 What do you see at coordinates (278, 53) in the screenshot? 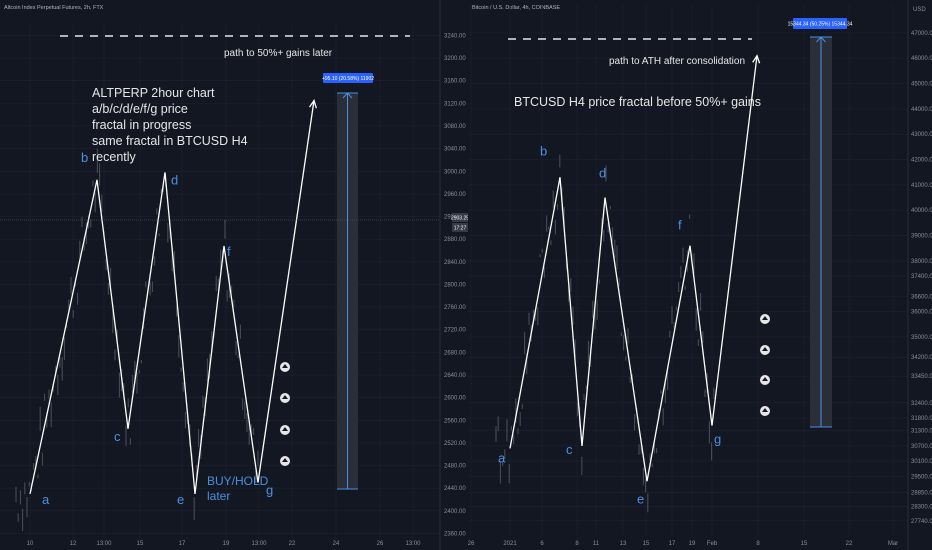
I see `left-target-text: path to 50%+ gains later` at bounding box center [278, 53].